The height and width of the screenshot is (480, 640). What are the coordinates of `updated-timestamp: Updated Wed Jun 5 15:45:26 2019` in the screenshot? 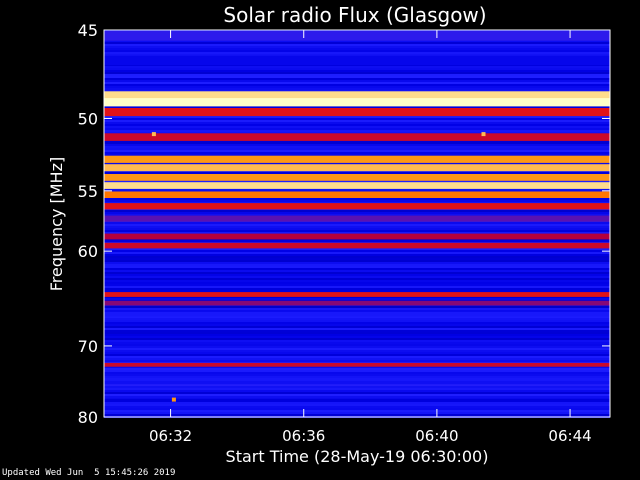 It's located at (89, 473).